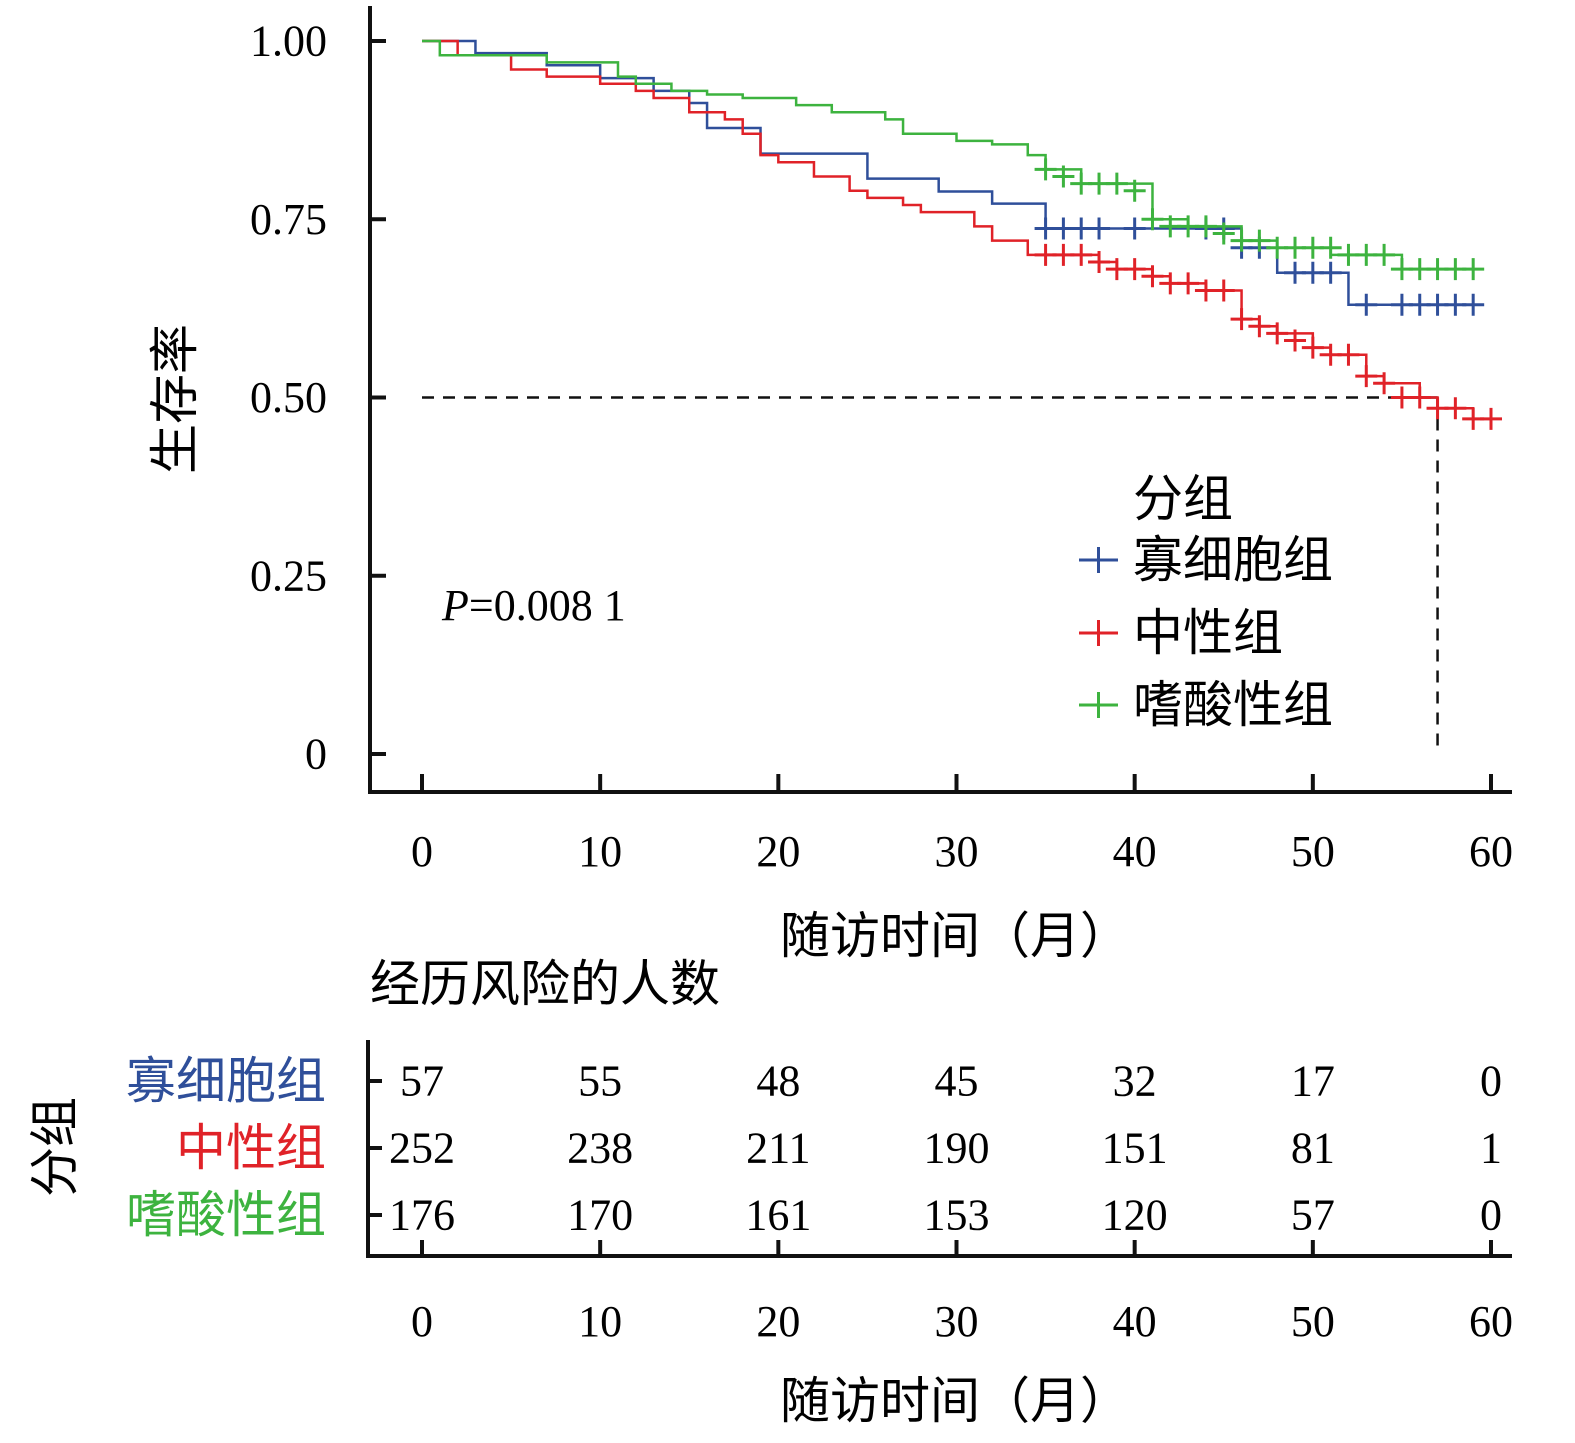 This screenshot has width=1575, height=1443. Describe the element at coordinates (1183, 499) in the screenshot. I see `legend-title: 分组` at that location.